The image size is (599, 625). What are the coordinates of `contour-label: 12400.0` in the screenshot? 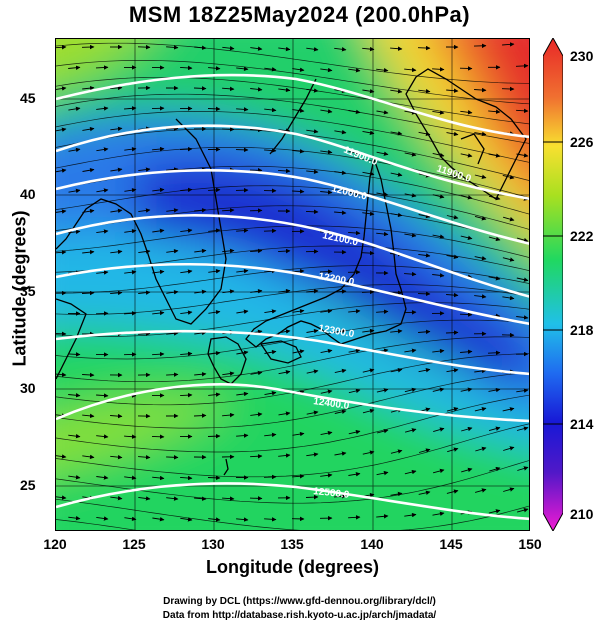 It's located at (332, 404).